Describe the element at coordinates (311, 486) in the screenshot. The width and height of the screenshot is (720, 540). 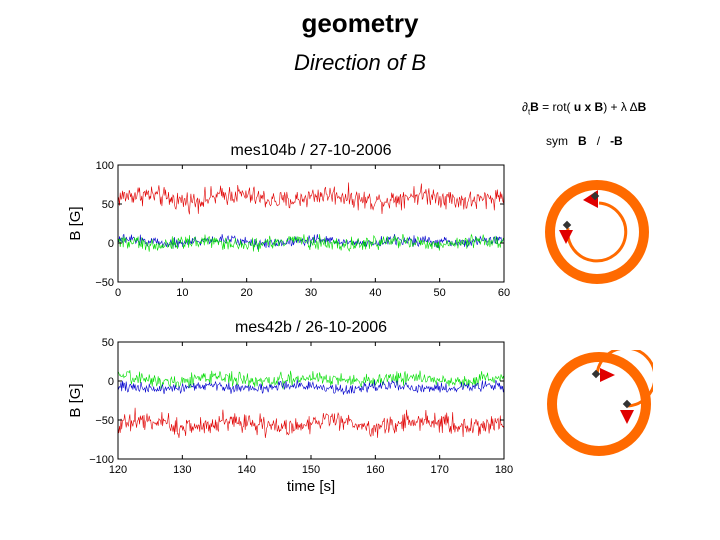
I see `x-axis-label: time [s]` at that location.